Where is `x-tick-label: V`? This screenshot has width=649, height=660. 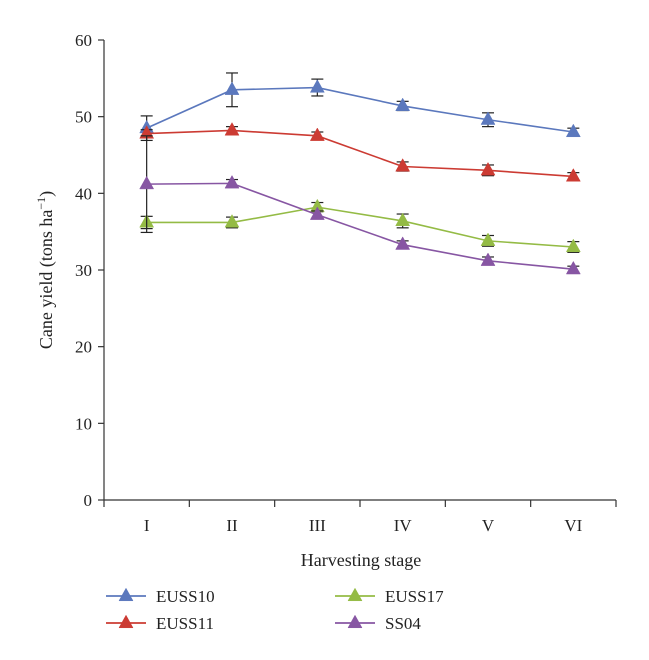
x-tick-label: V is located at coordinates (488, 525).